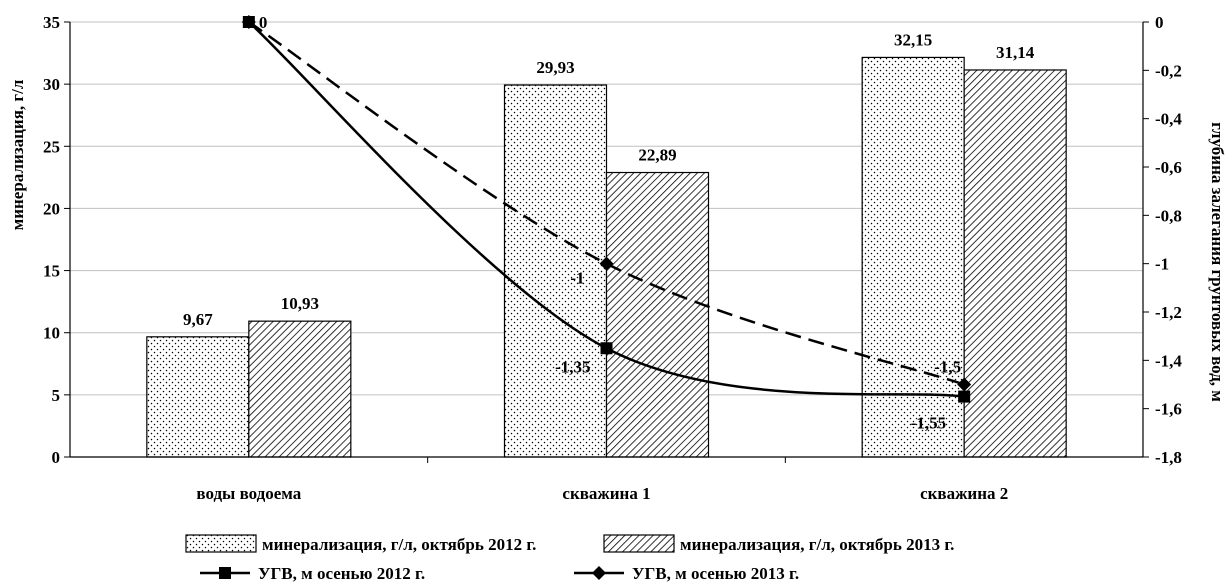  What do you see at coordinates (657, 155) in the screenshot?
I see `bar-value-label: 22,89` at bounding box center [657, 155].